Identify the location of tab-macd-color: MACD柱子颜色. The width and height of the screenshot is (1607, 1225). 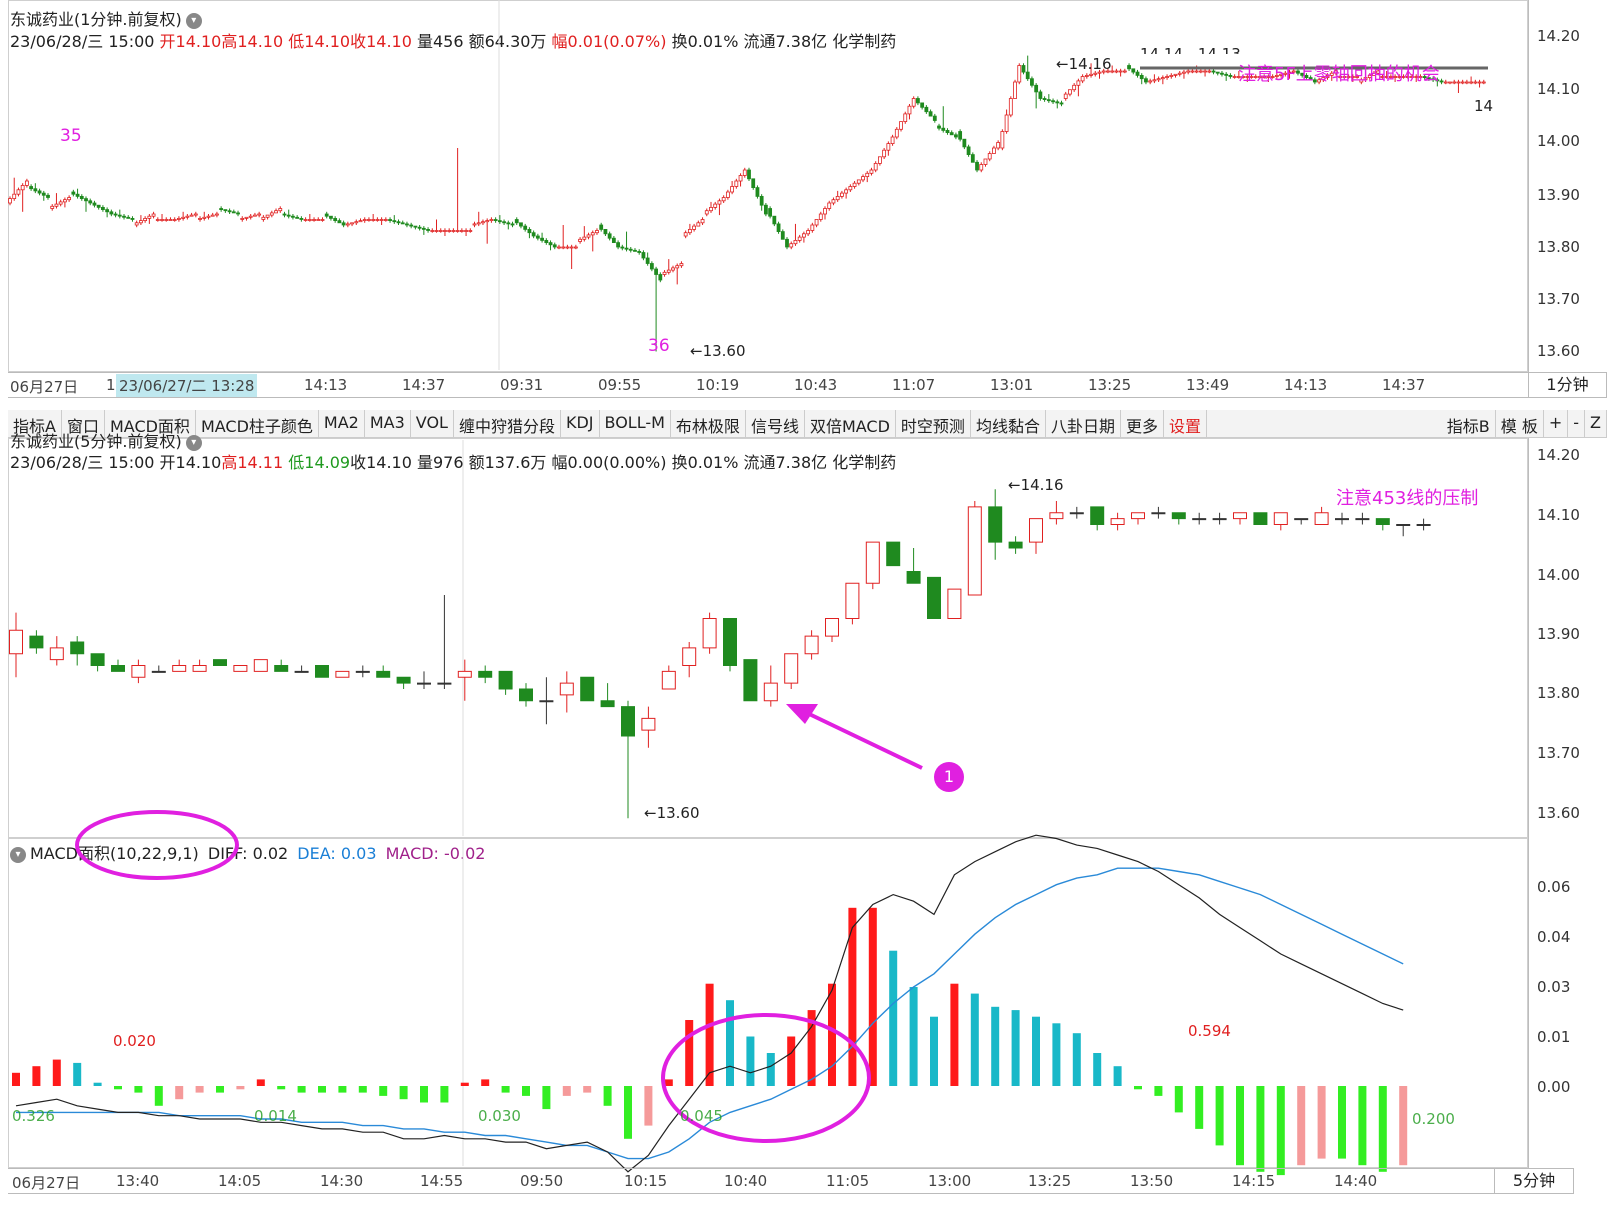
(257, 423).